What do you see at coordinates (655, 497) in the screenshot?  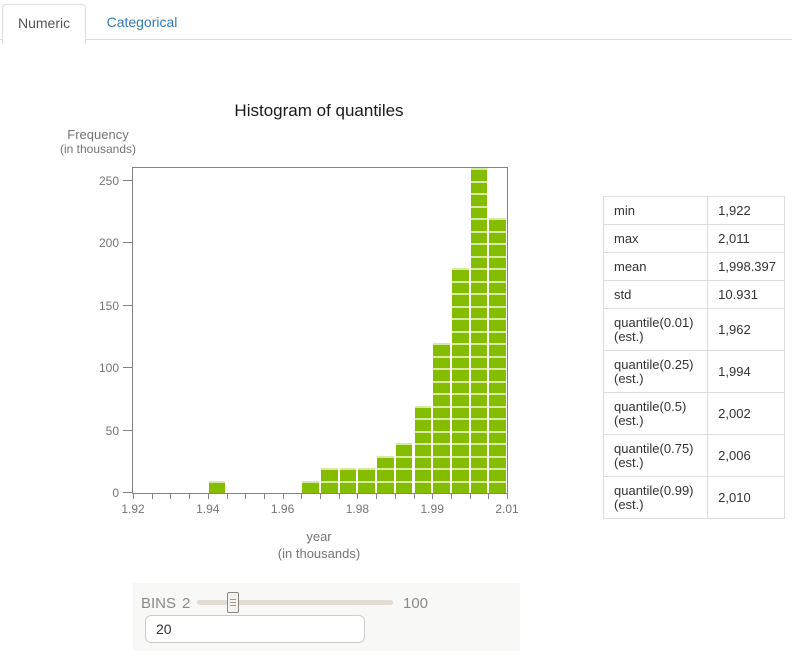 I see `stat-label: quantile(0.99) (est.)` at bounding box center [655, 497].